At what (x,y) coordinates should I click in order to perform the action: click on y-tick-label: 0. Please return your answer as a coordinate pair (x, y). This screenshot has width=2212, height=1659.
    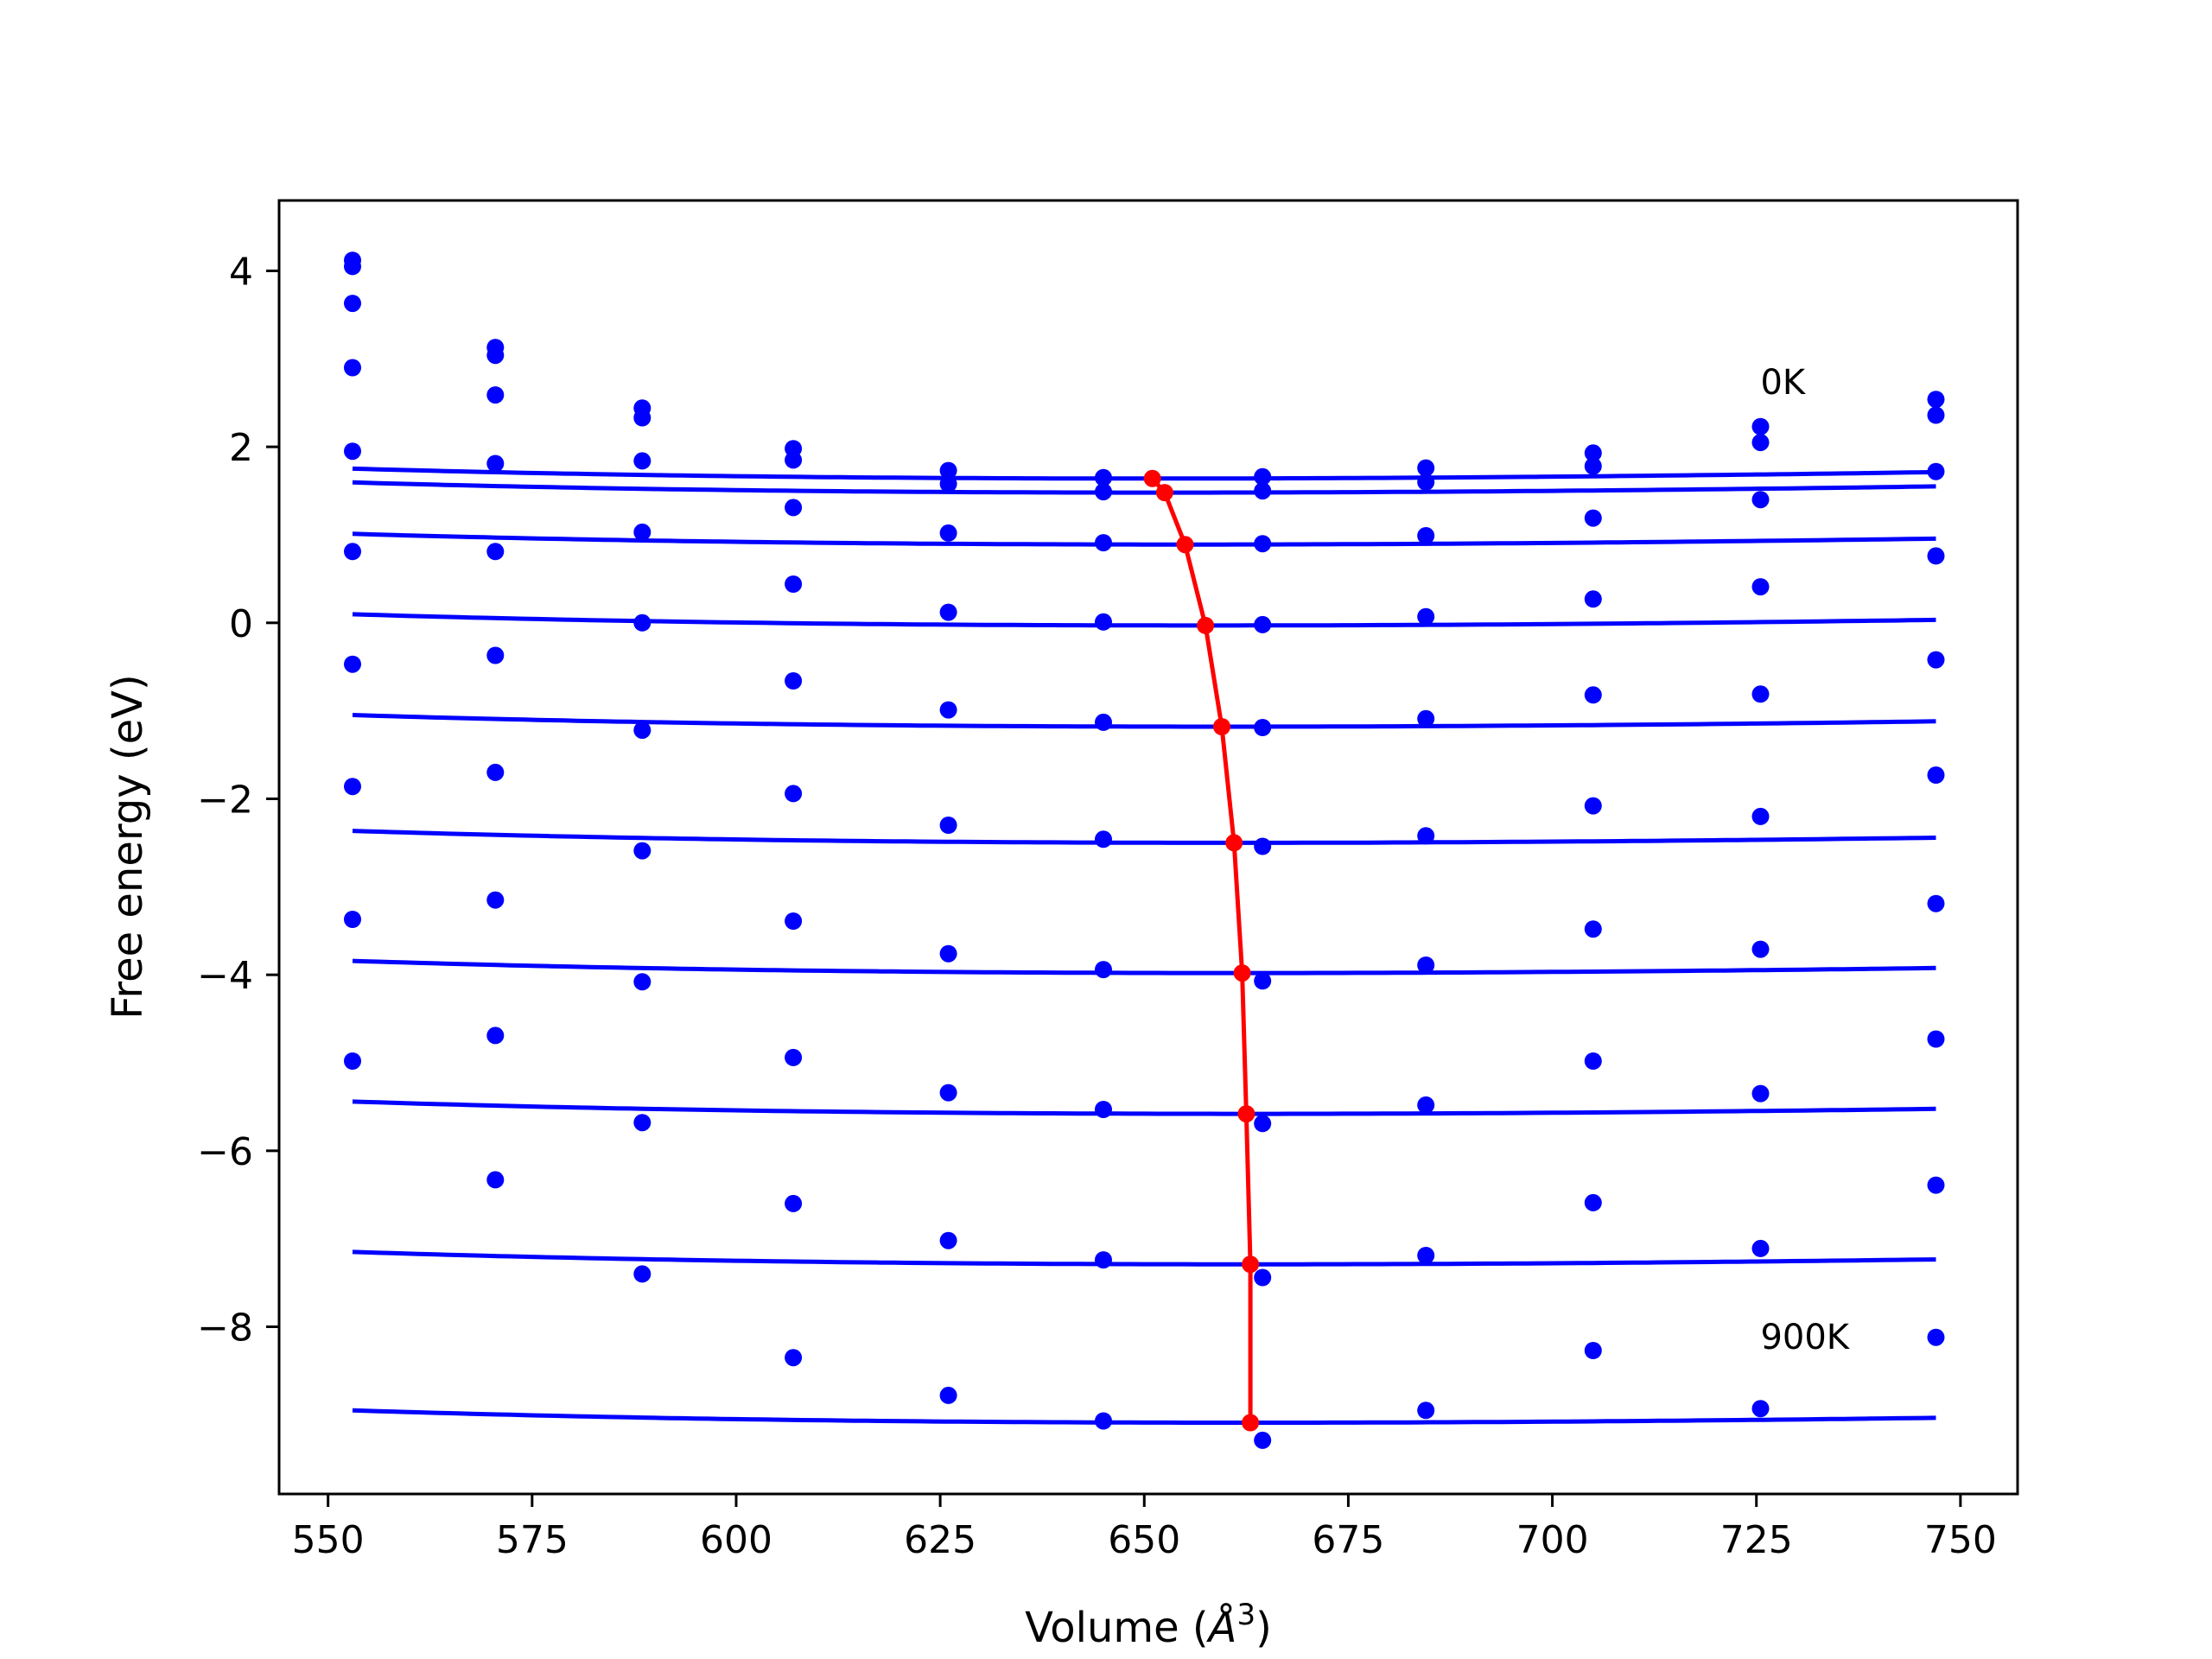
    Looking at the image, I should click on (241, 624).